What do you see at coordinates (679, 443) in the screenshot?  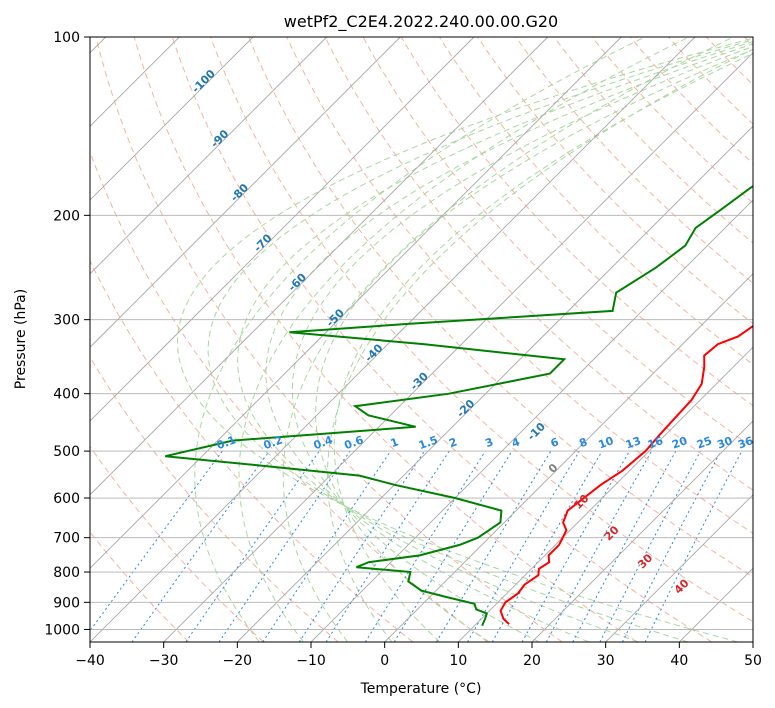 I see `mixing-ratio-label: 20` at bounding box center [679, 443].